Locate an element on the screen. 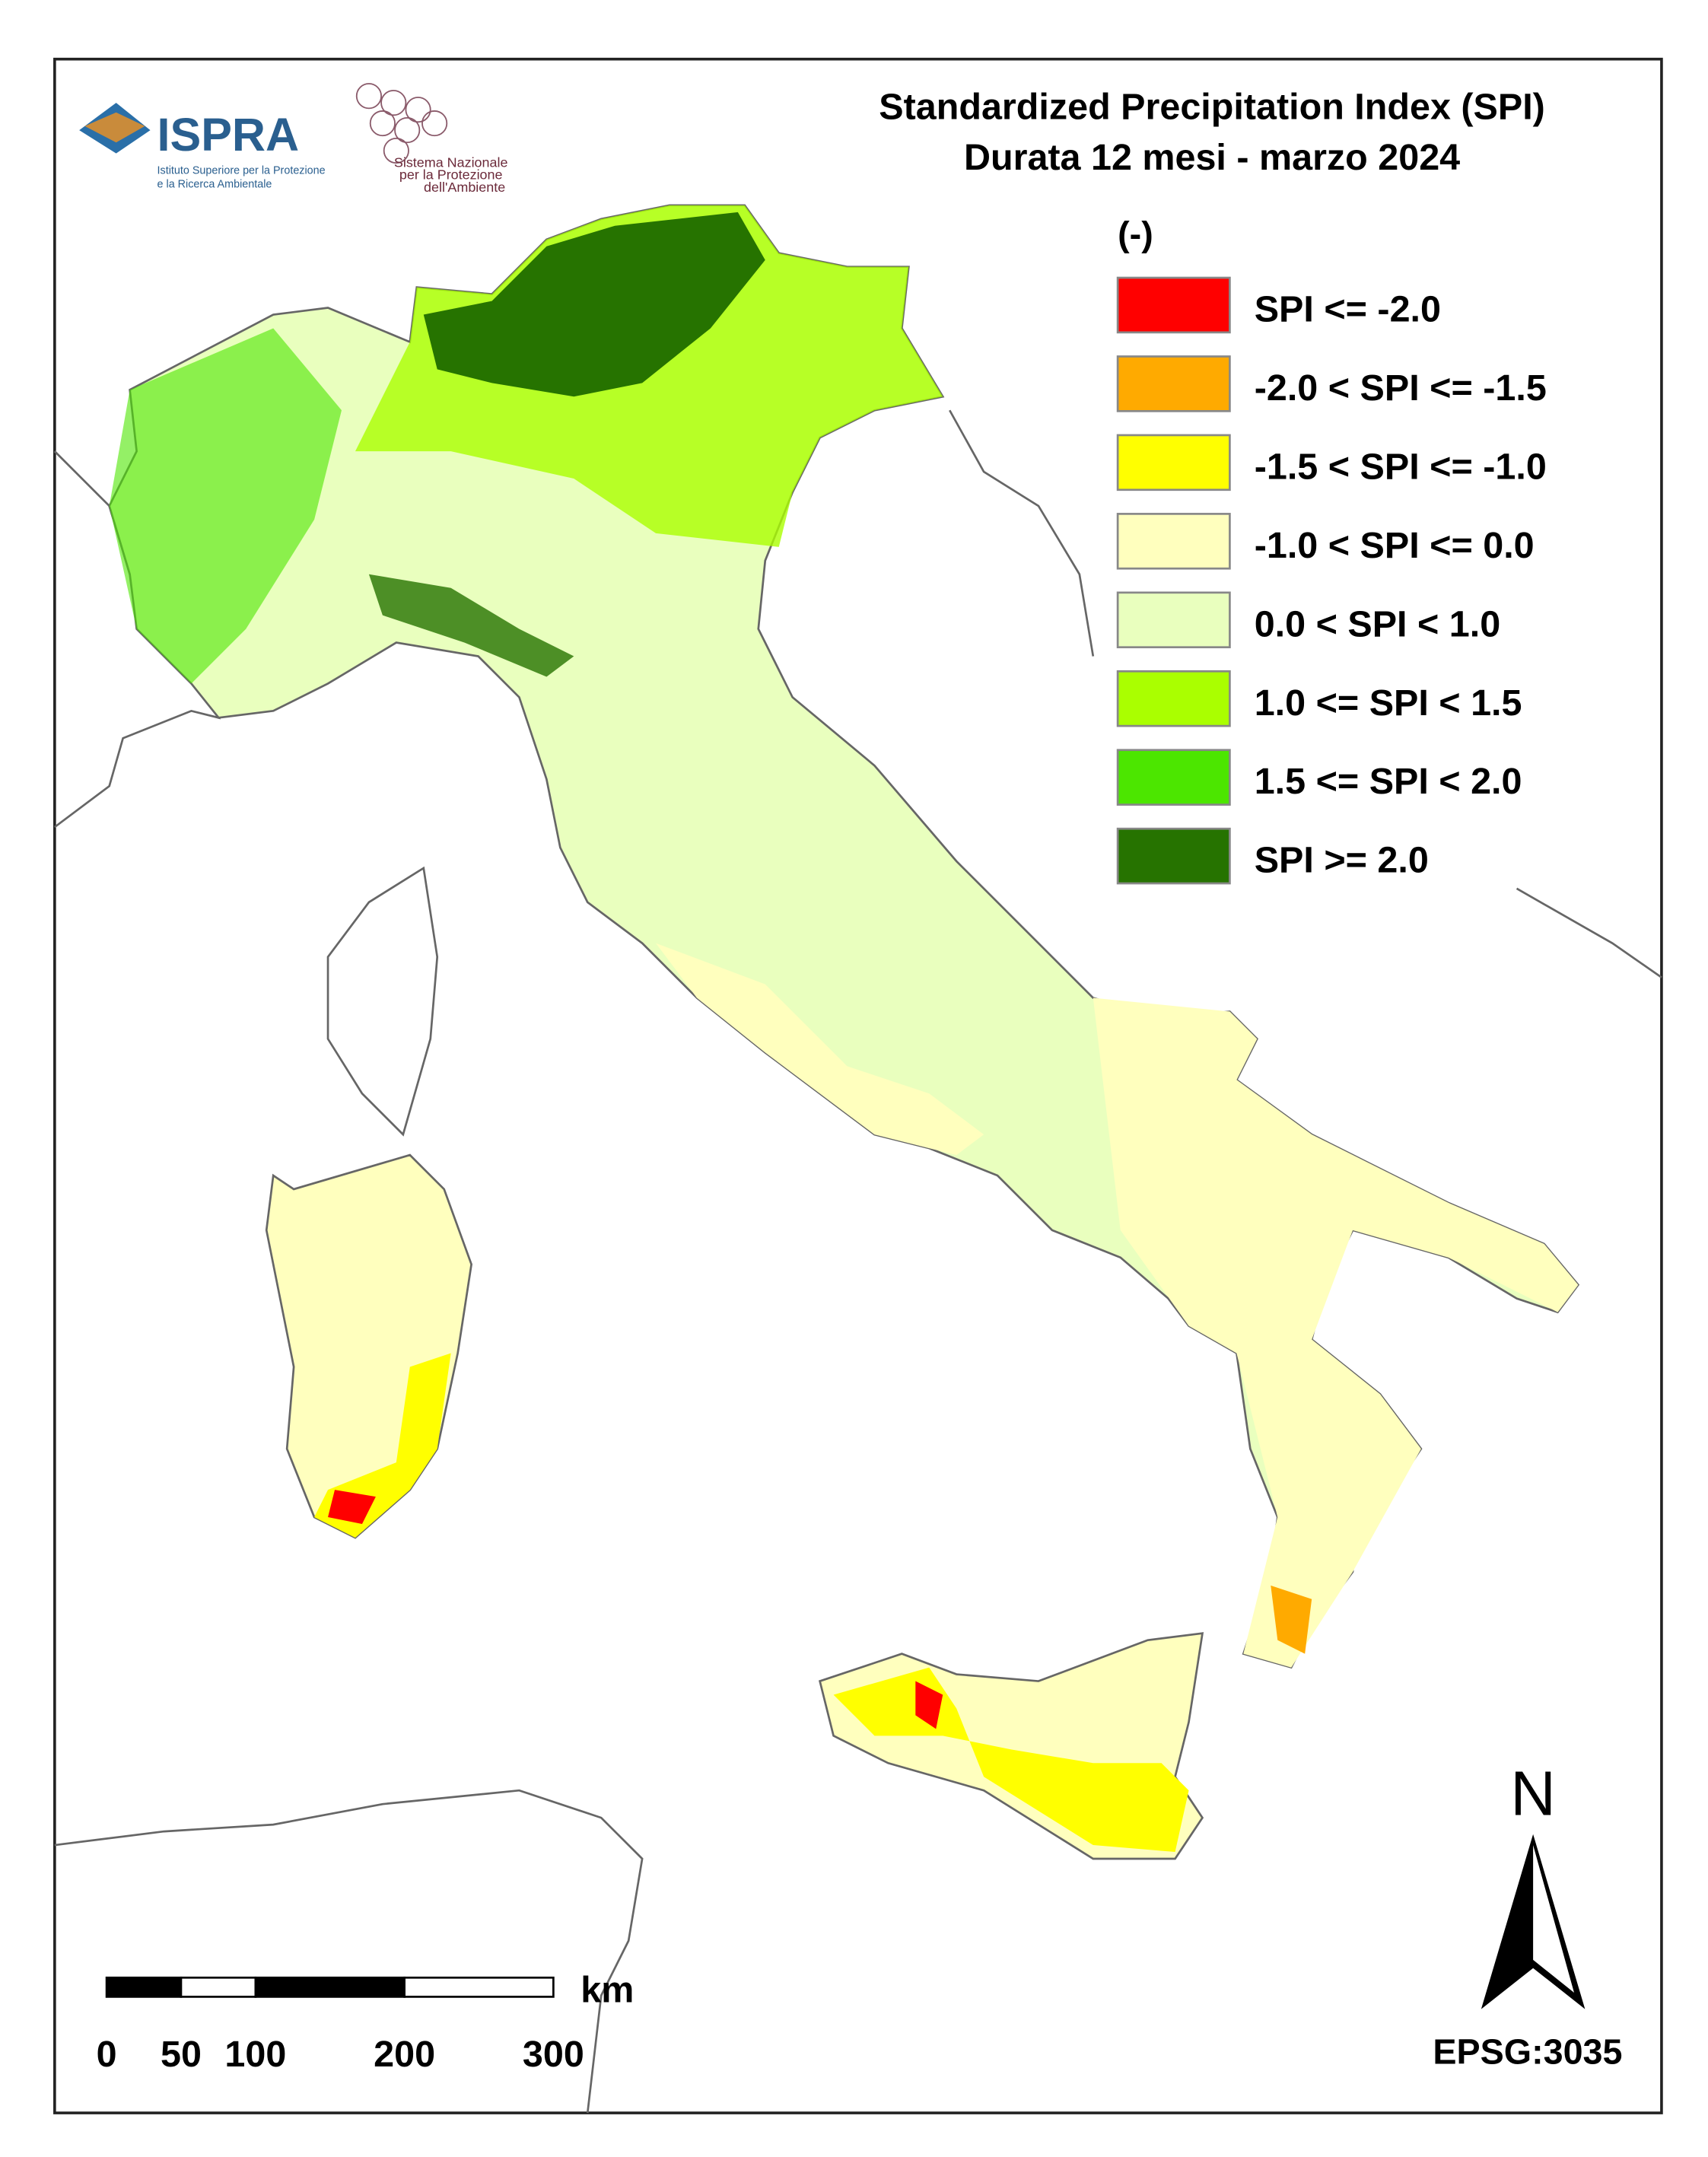 Image resolution: width=1708 pixels, height=2157 pixels. scale-label: 50 is located at coordinates (181, 2054).